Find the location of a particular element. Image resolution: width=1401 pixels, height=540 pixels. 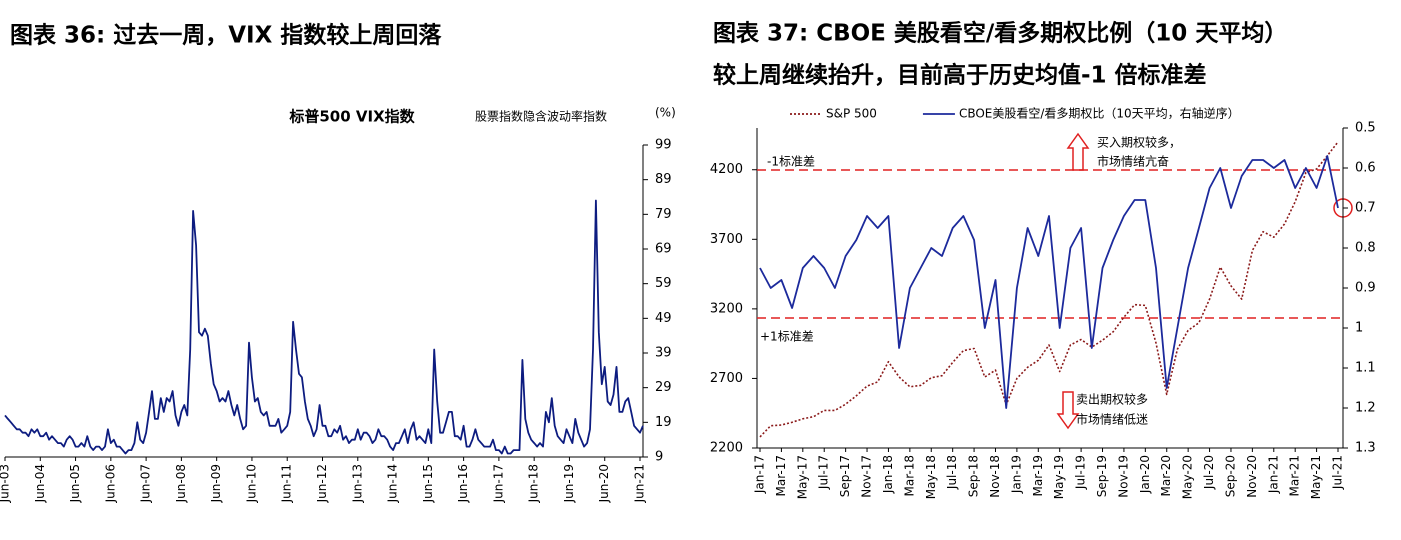

x-tick-label: Jan-21 is located at coordinates (1273, 474).